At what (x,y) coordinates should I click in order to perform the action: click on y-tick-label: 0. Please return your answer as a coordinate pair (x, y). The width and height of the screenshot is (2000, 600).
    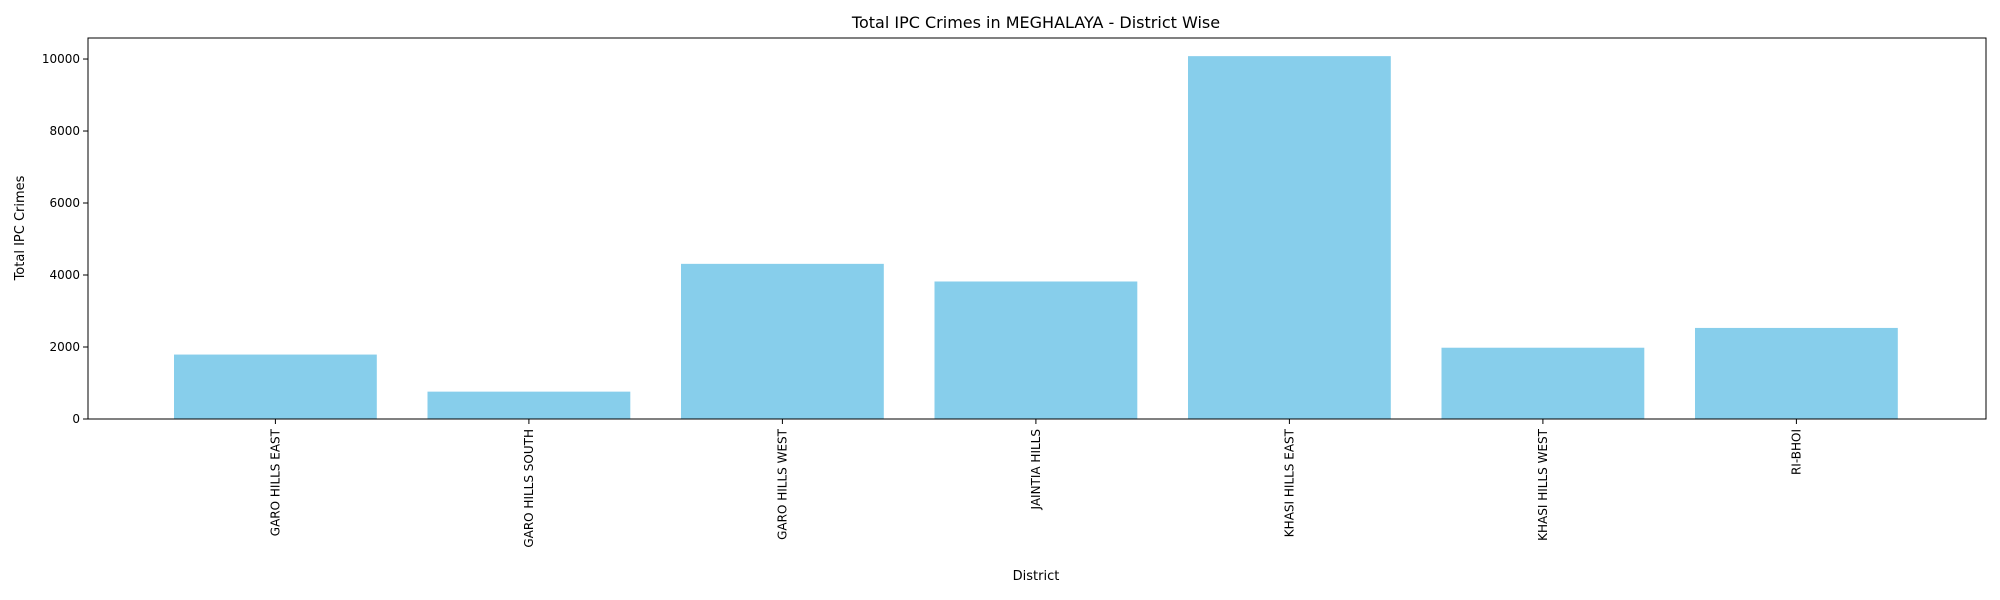
    Looking at the image, I should click on (76, 419).